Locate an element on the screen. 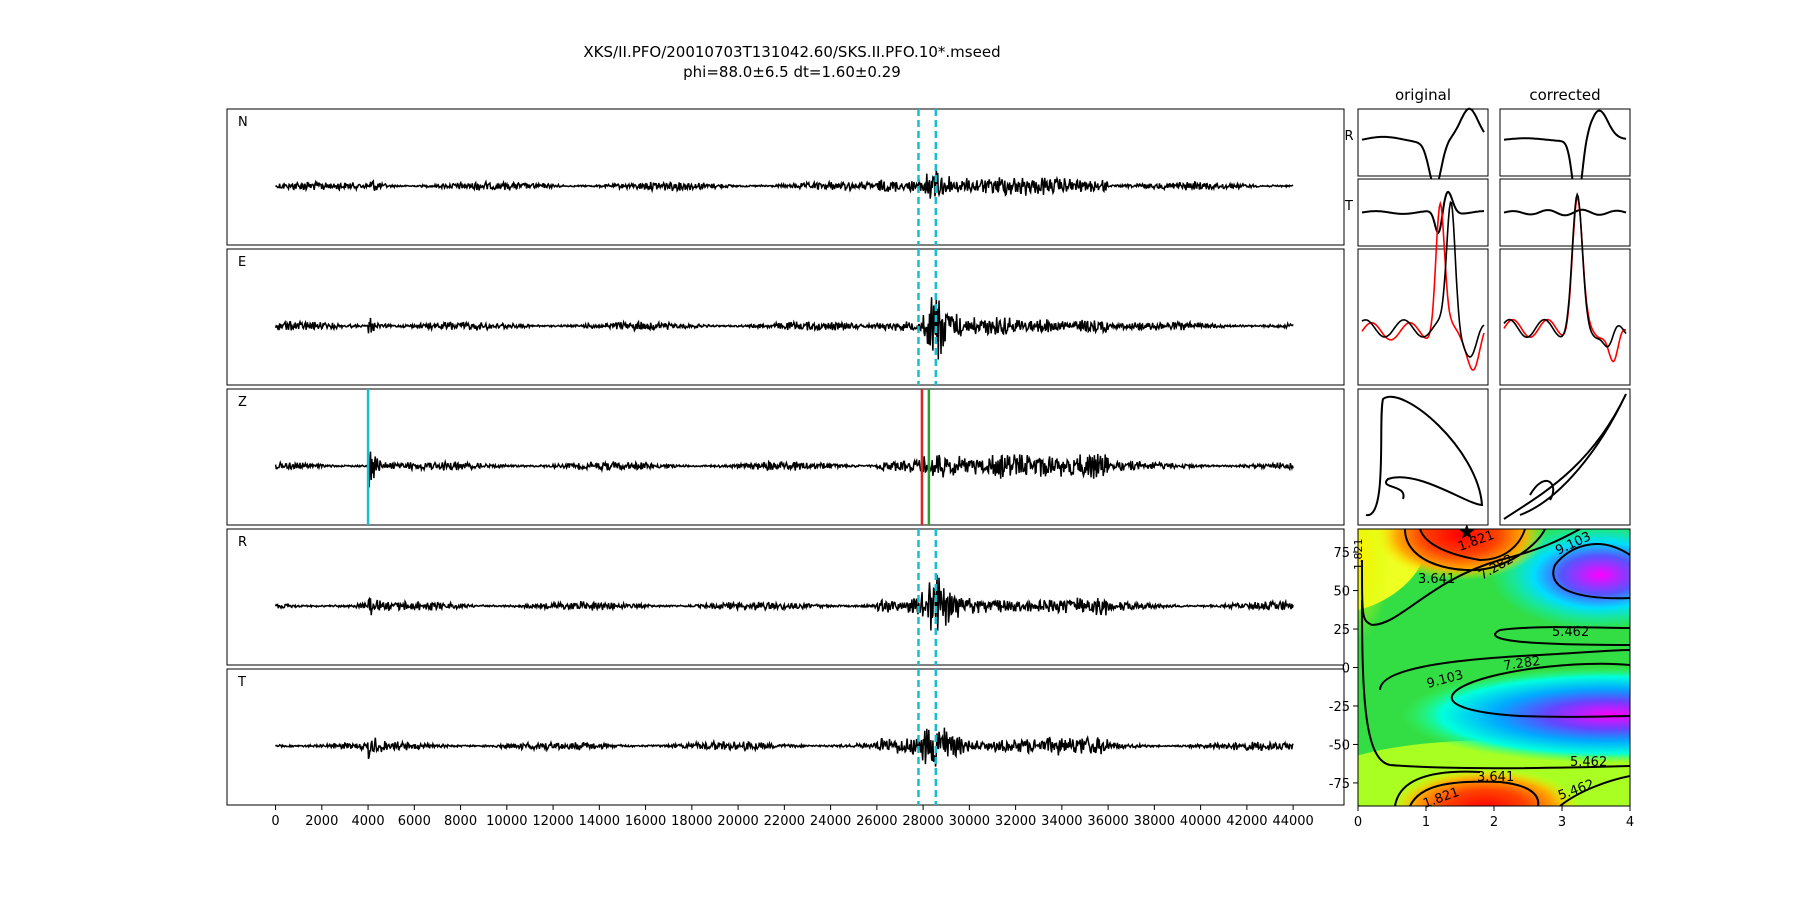  row-label: R is located at coordinates (1348, 136).